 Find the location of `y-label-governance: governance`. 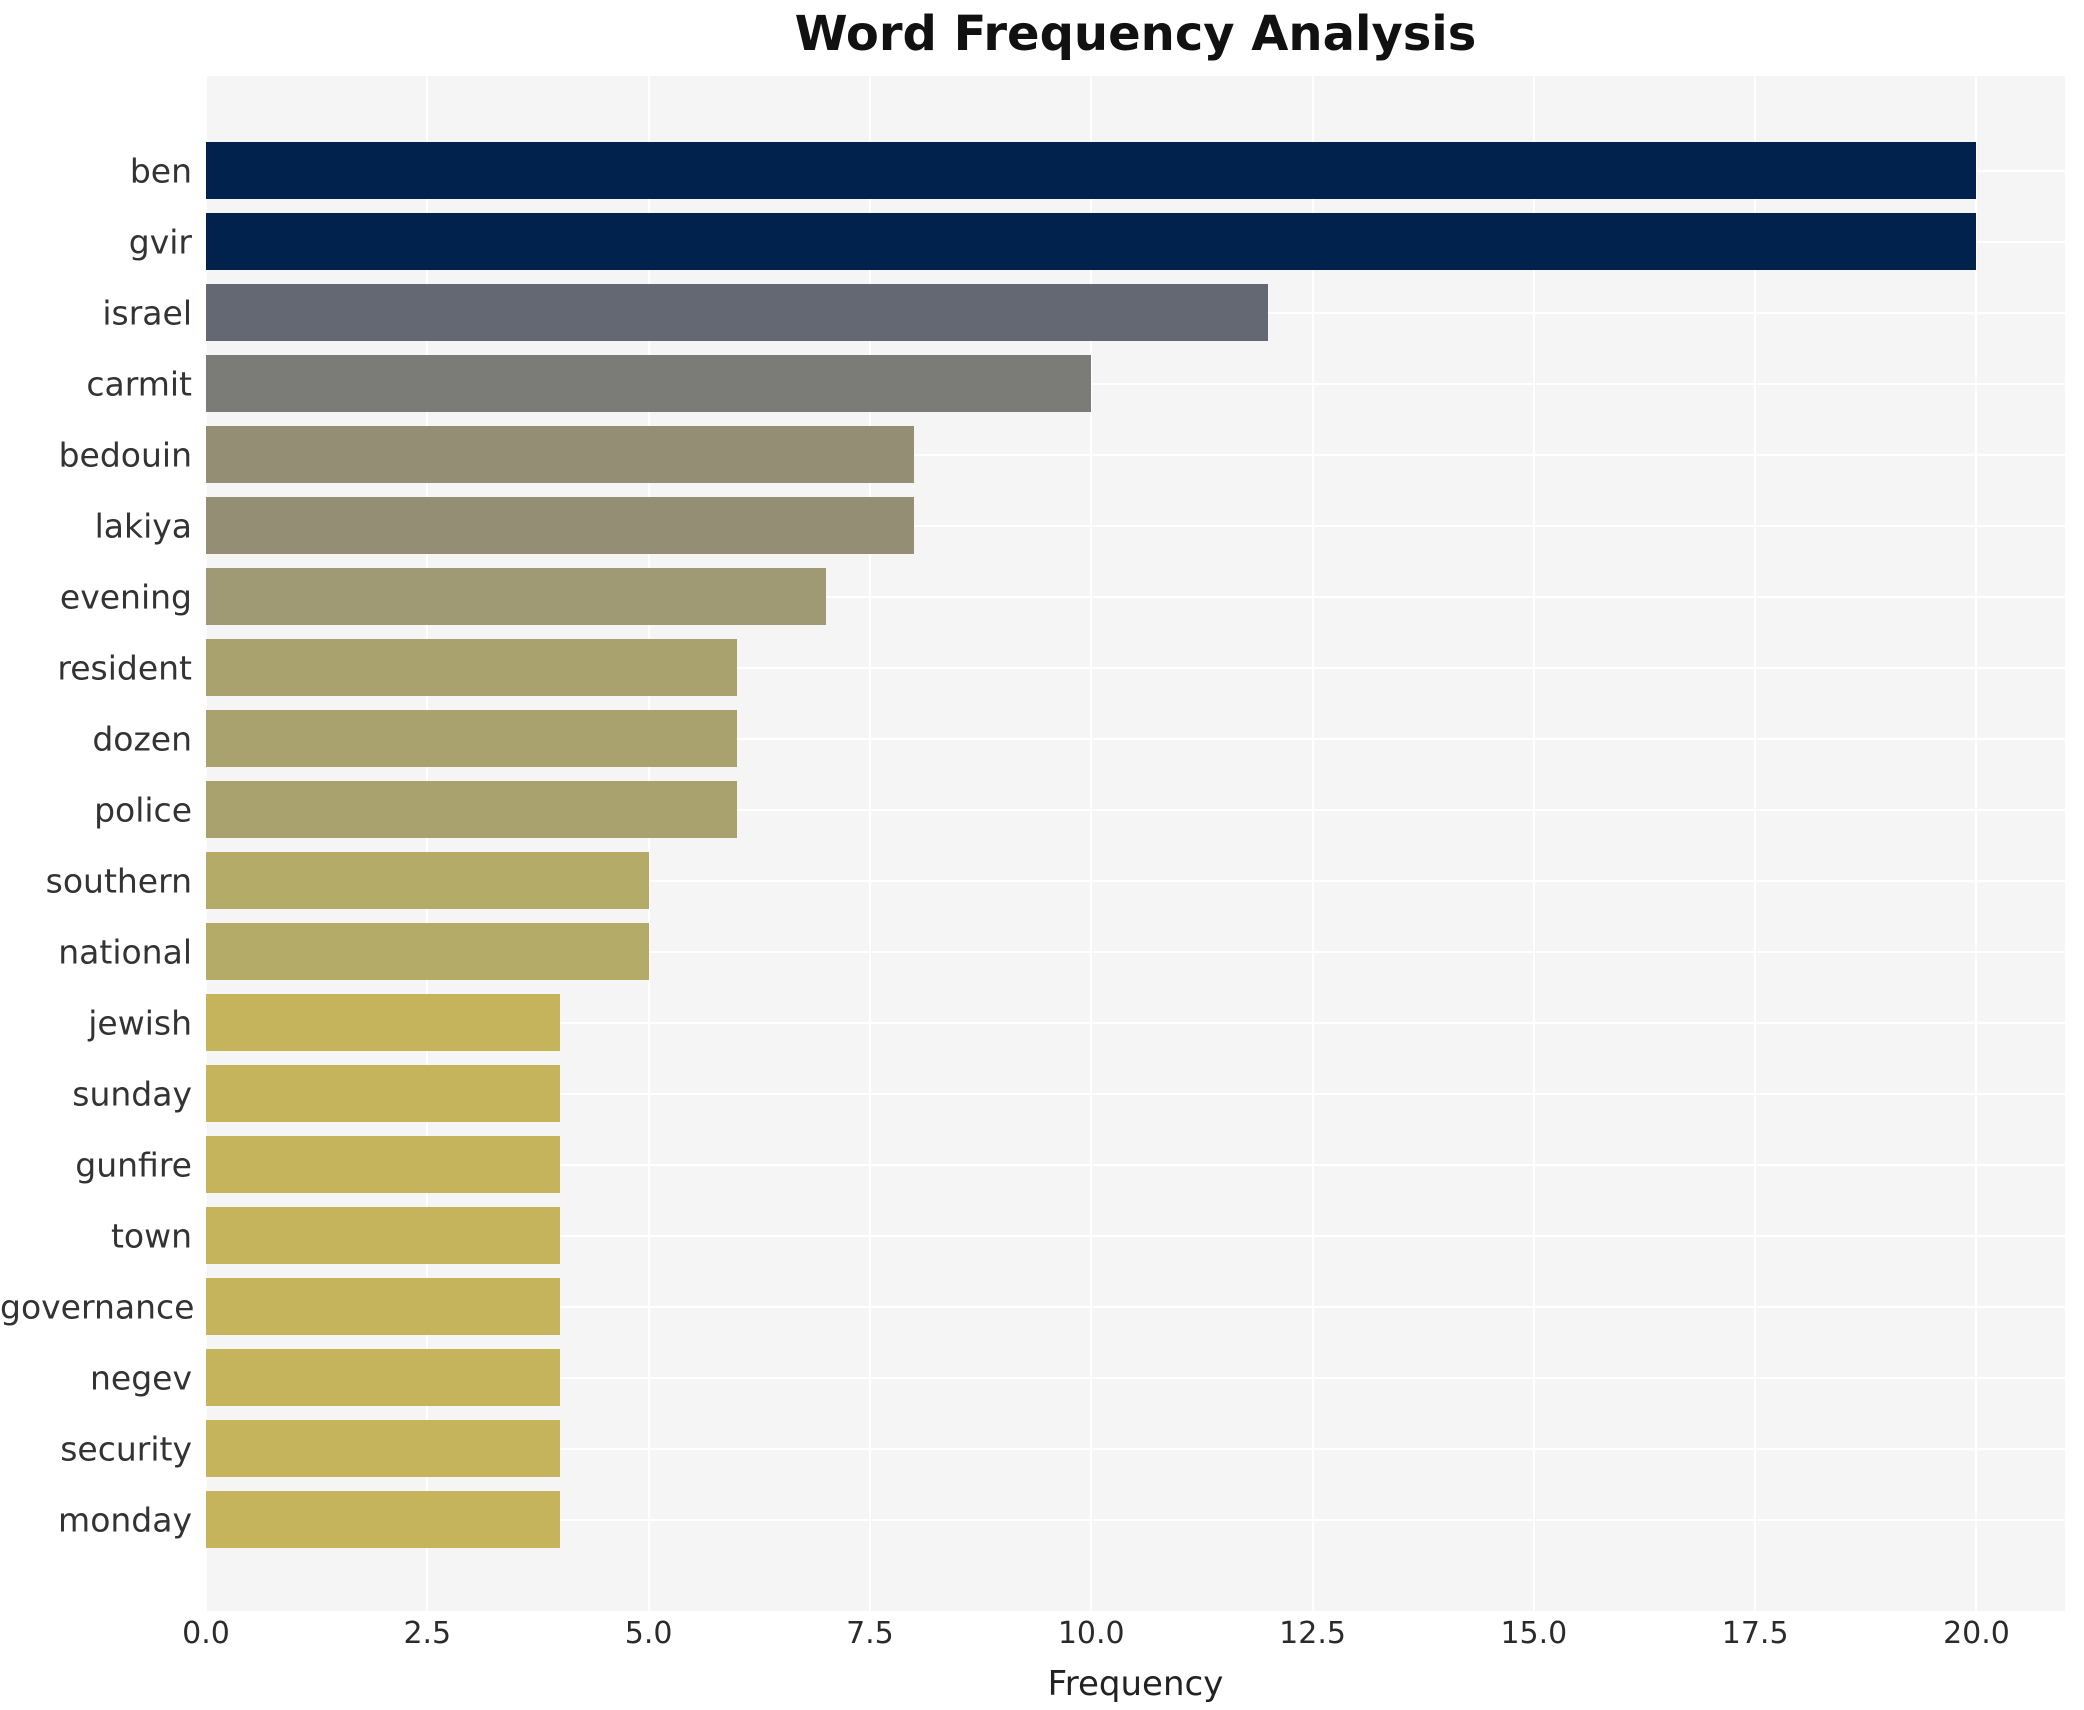

y-label-governance: governance is located at coordinates (97, 1306).